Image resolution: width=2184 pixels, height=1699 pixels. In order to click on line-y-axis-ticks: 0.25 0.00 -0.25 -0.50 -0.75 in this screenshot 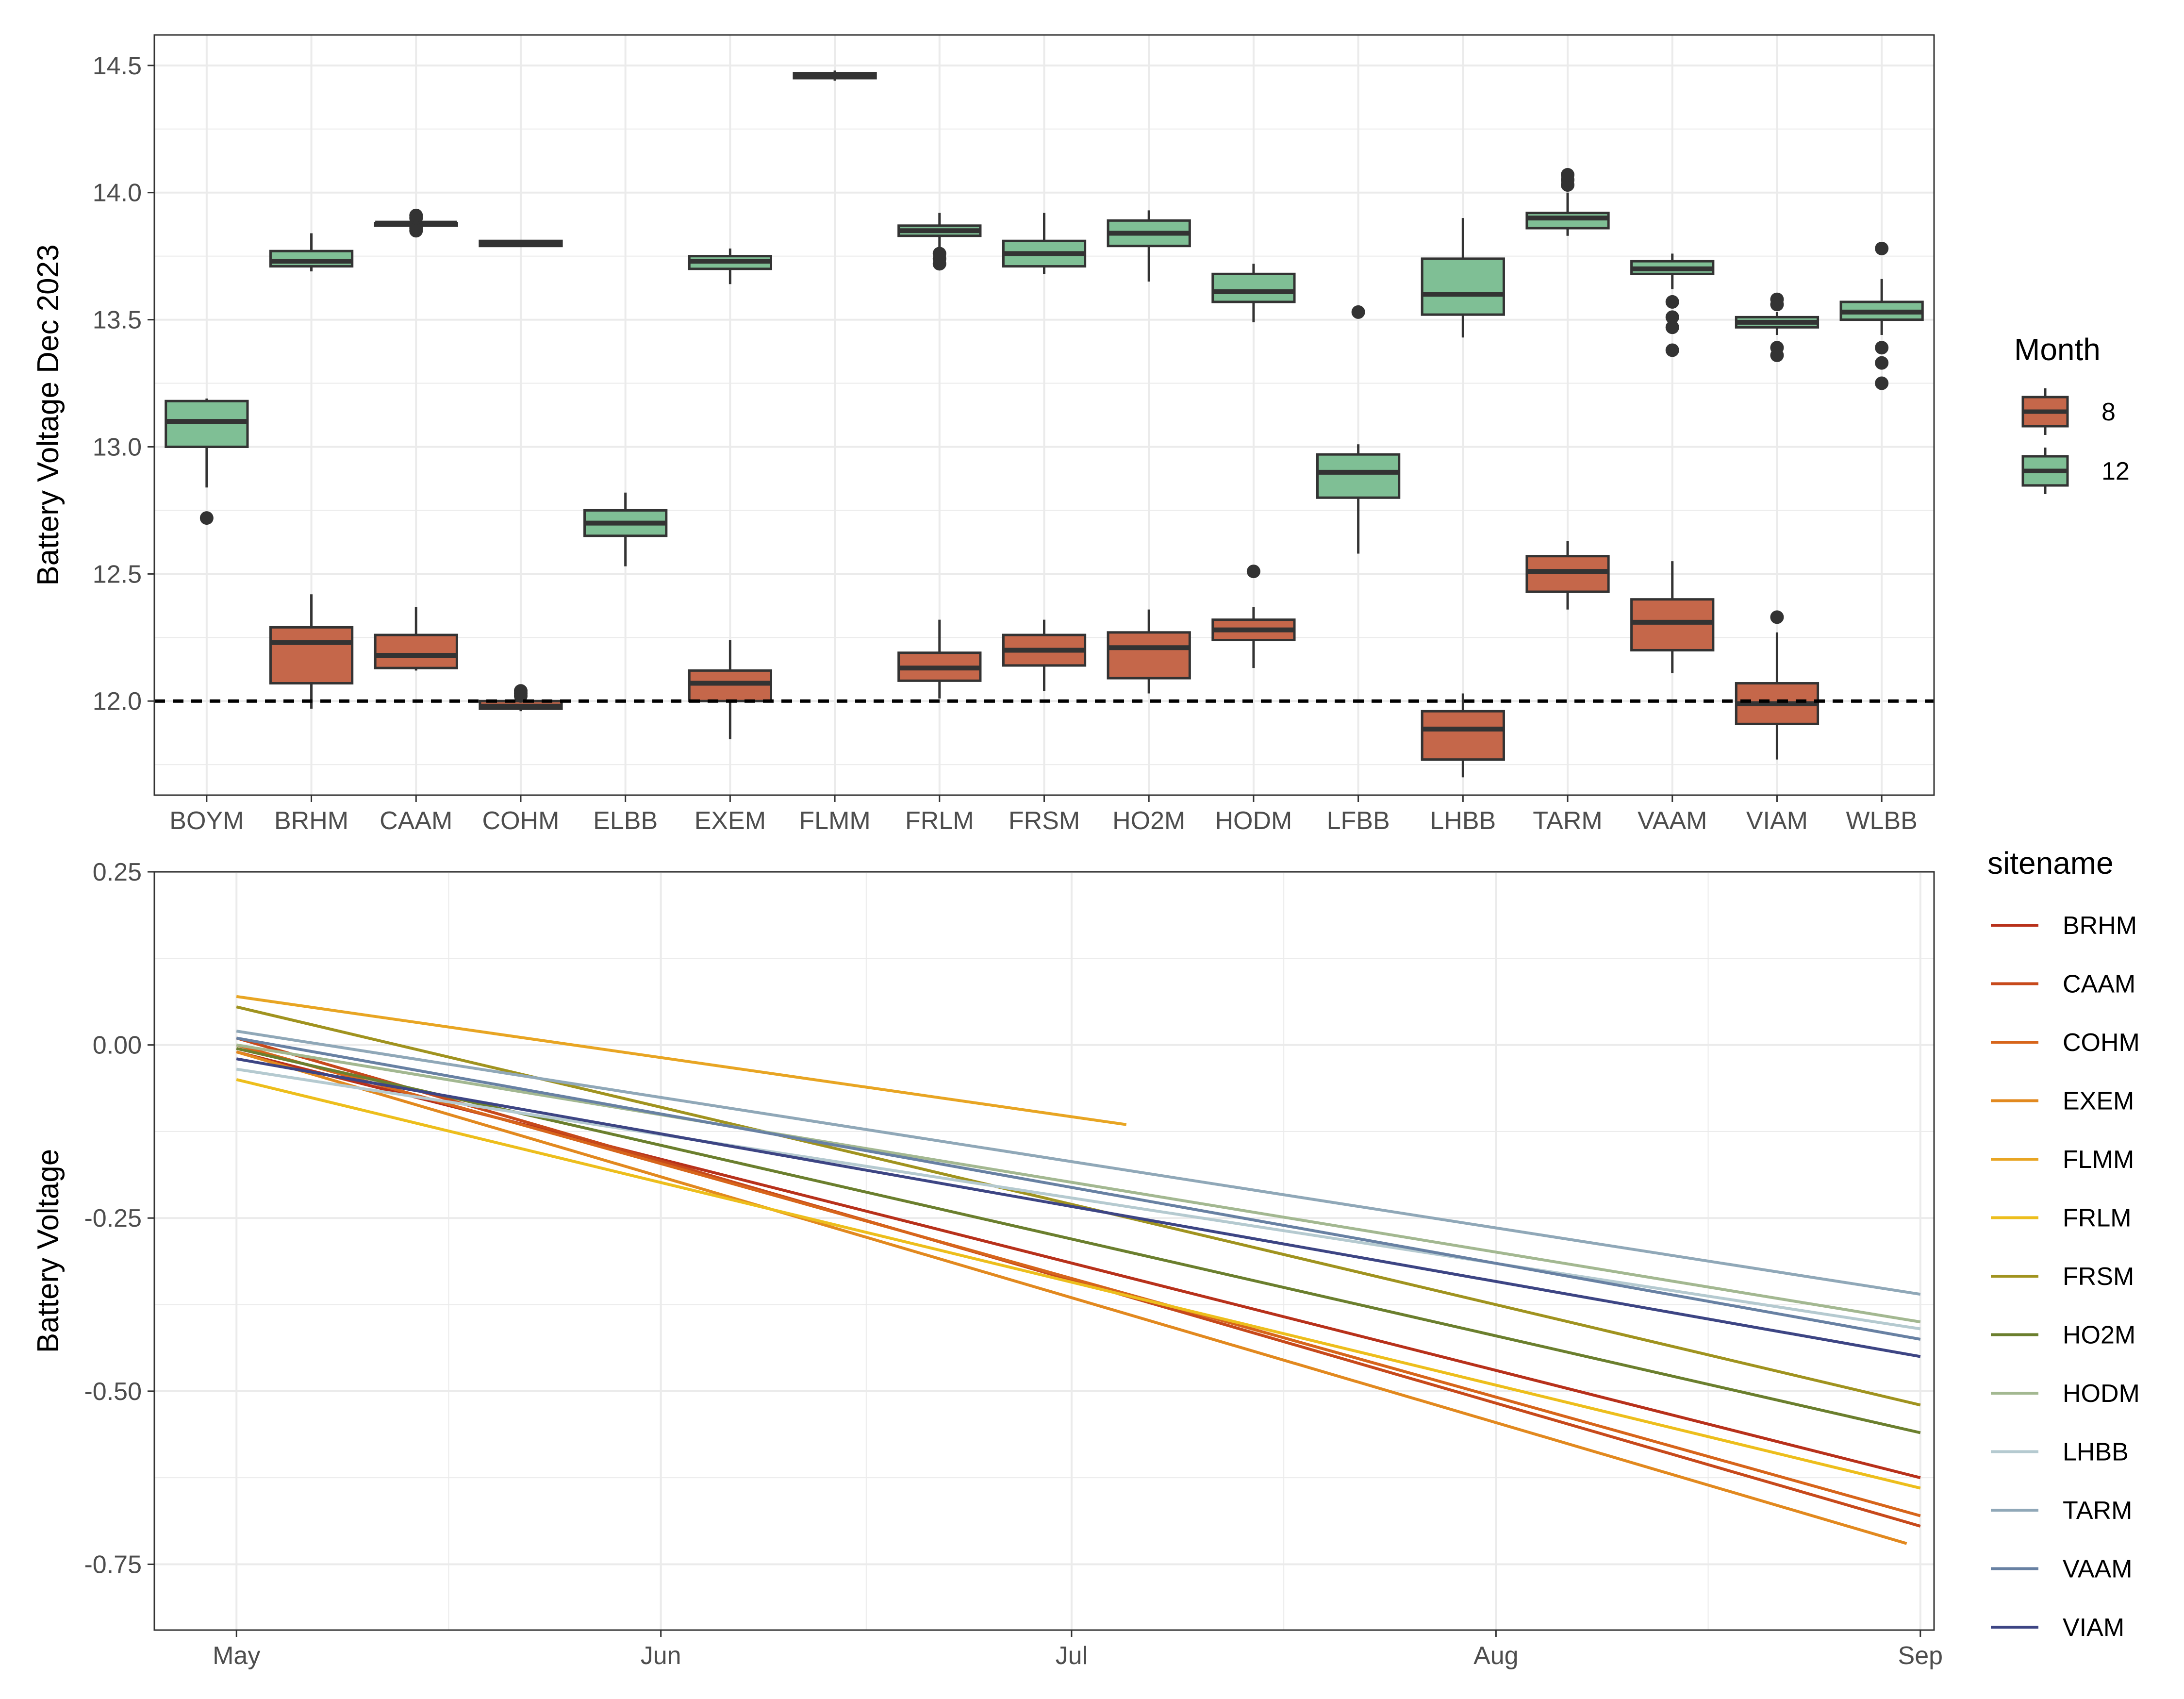, I will do `click(119, 1218)`.